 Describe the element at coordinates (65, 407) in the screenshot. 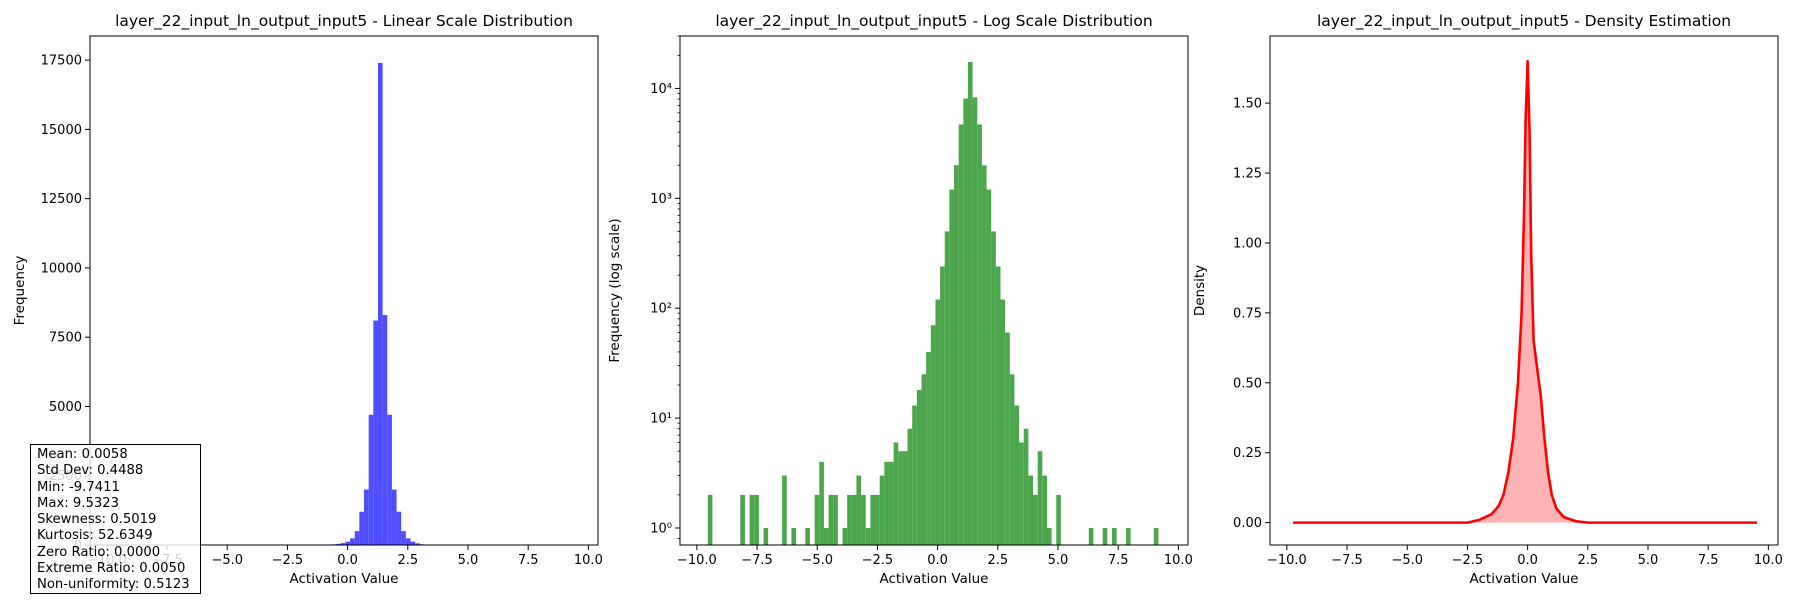

I see `y-tick-label: 5000` at that location.